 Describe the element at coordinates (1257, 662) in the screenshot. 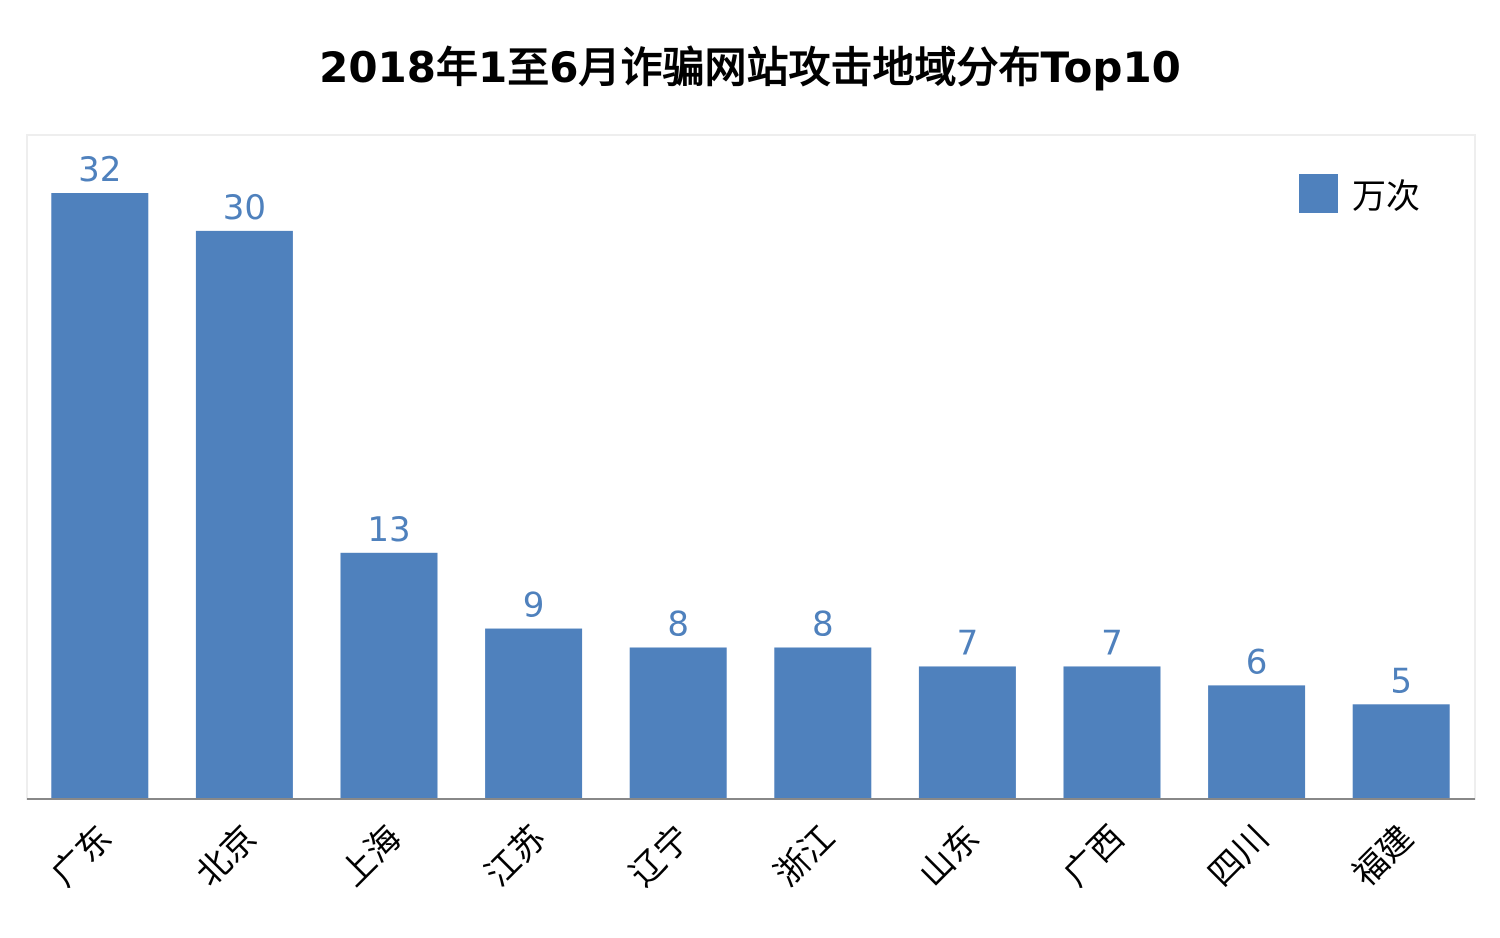

I see `data-label: 6` at that location.